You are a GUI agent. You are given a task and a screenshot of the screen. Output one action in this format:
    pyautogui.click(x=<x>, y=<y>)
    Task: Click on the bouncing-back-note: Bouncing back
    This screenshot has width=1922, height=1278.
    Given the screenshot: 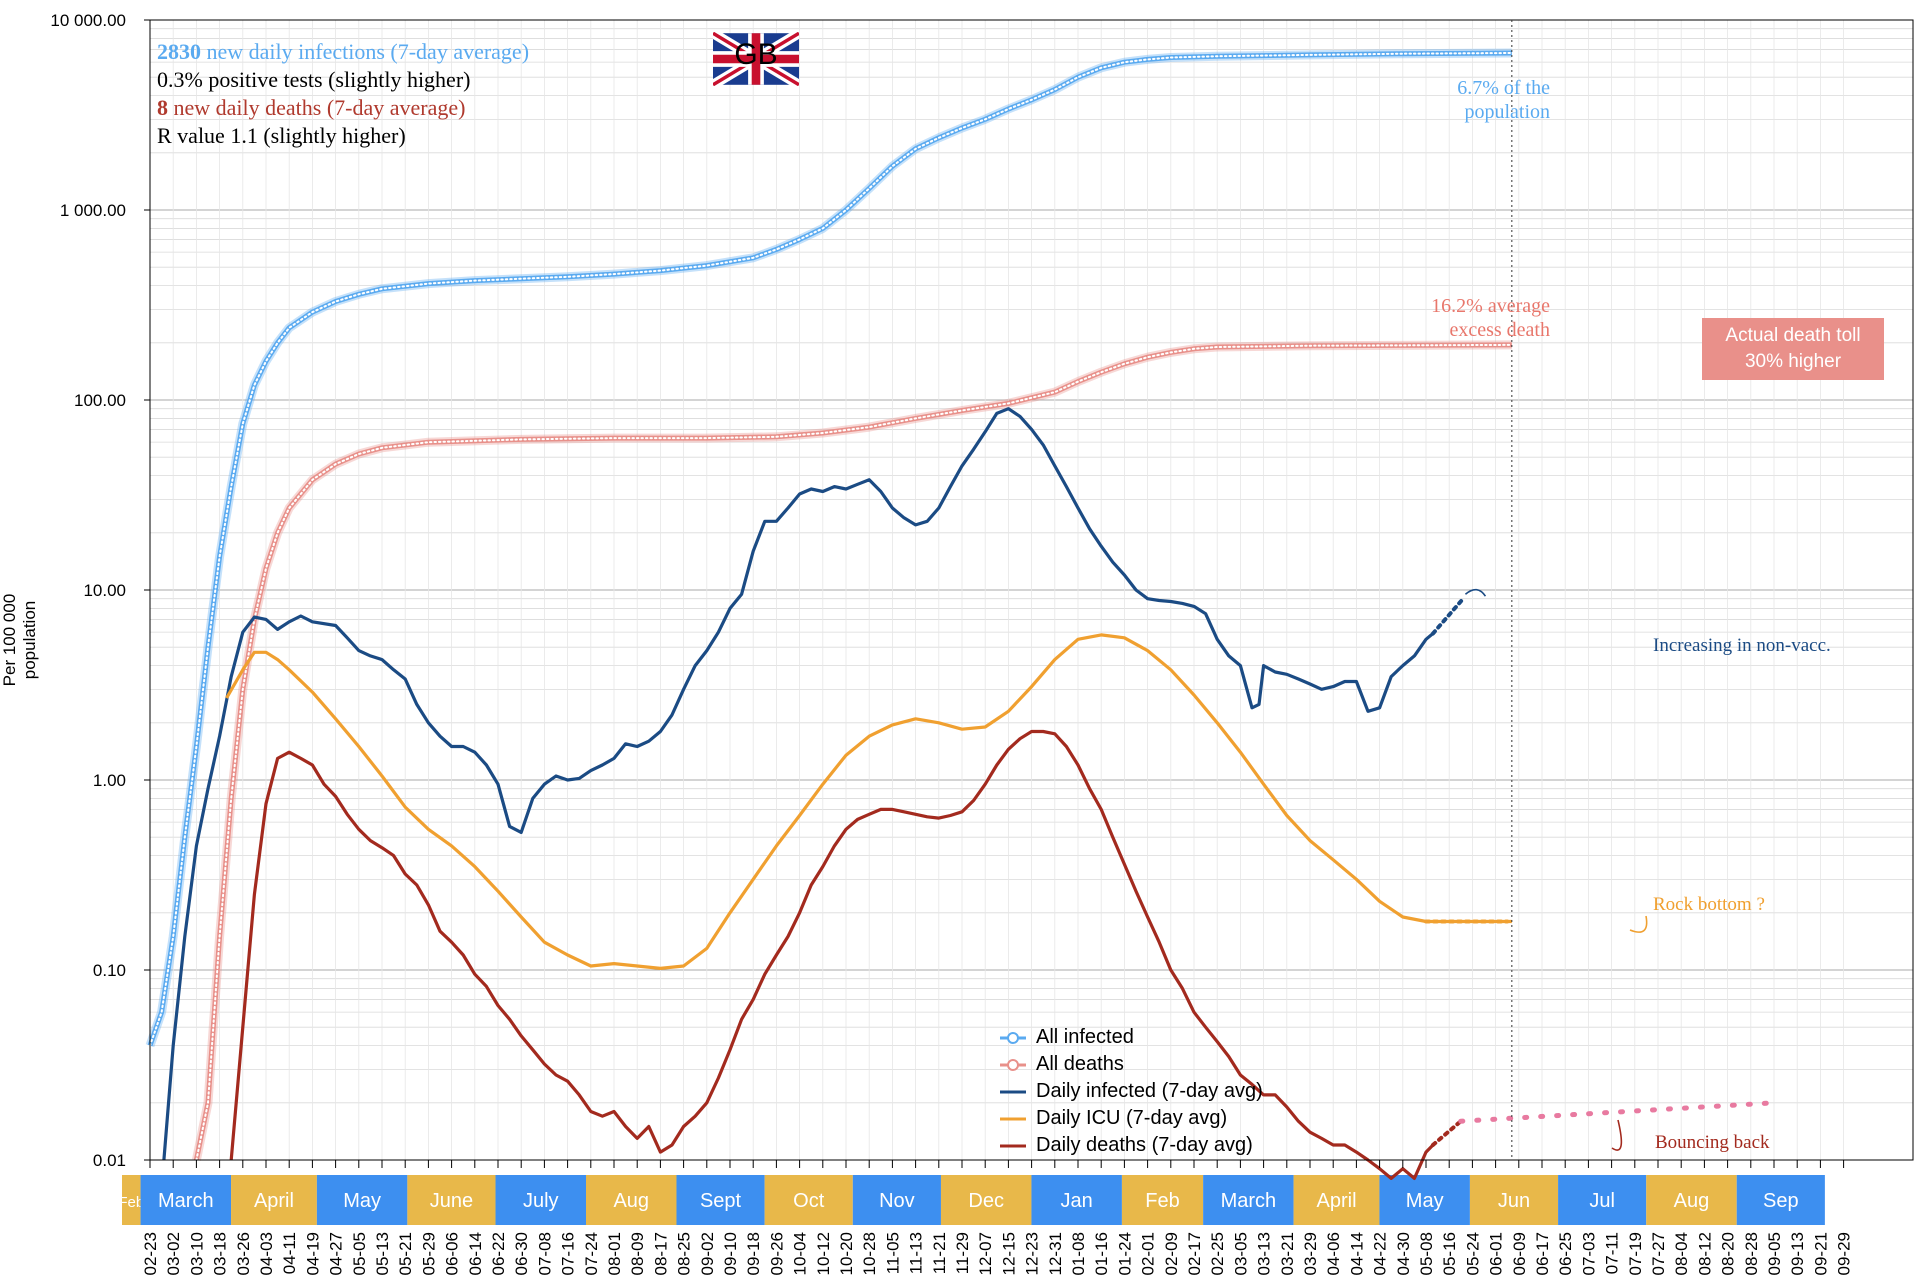 What is the action you would take?
    pyautogui.click(x=1712, y=1142)
    